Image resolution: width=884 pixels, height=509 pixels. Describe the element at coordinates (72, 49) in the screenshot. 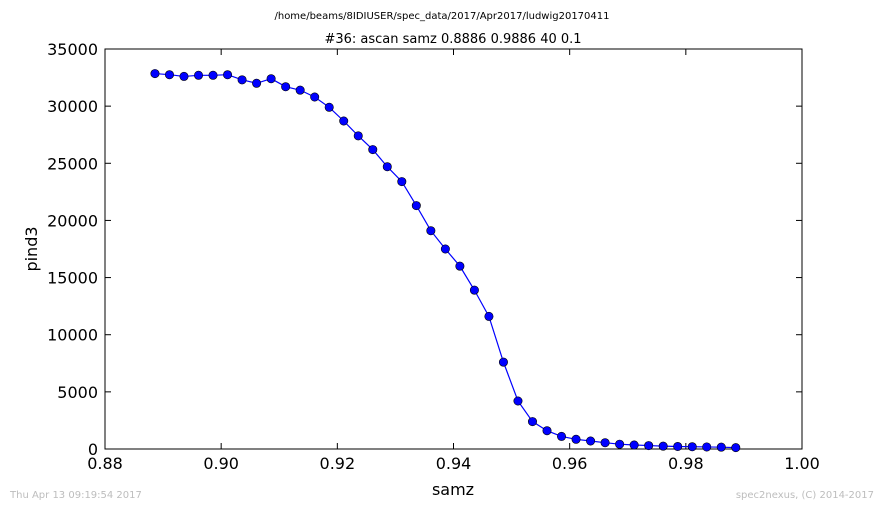

I see `y-tick-label: 35000` at that location.